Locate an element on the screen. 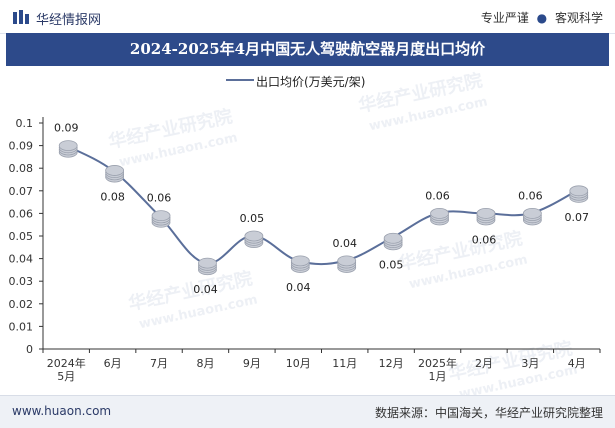 This screenshot has width=615, height=428. footer-url: www.huaon.com is located at coordinates (62, 411).